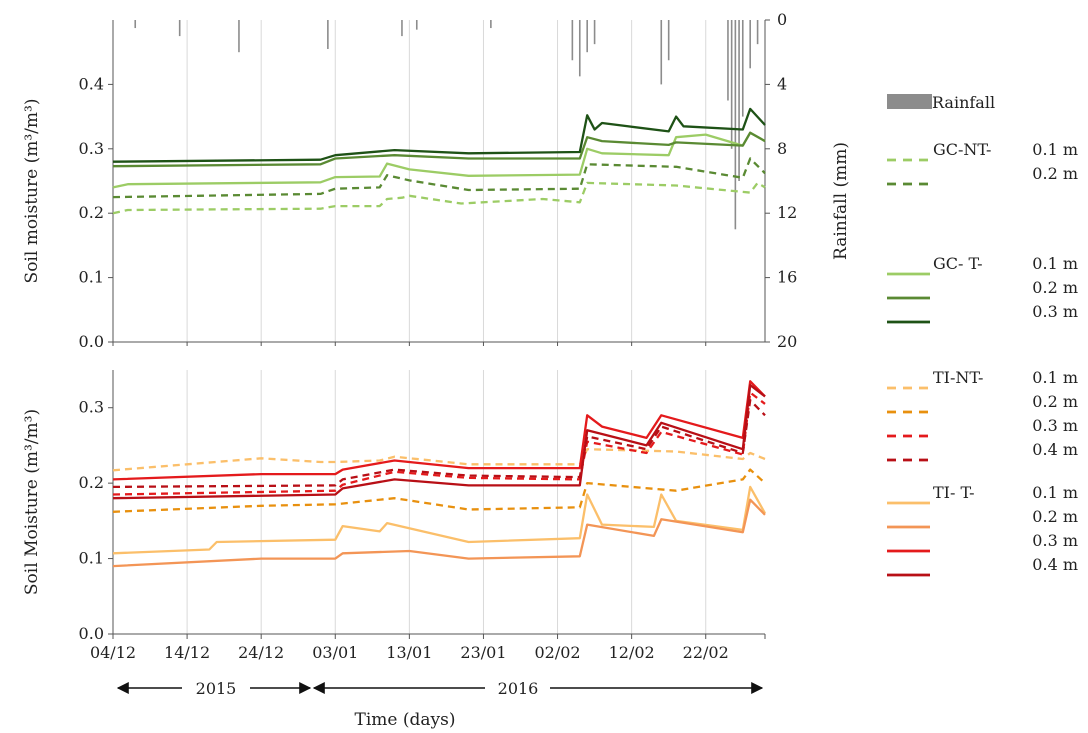  What do you see at coordinates (841, 201) in the screenshot?
I see `y2-axis-title: Rainfall (mm)` at bounding box center [841, 201].